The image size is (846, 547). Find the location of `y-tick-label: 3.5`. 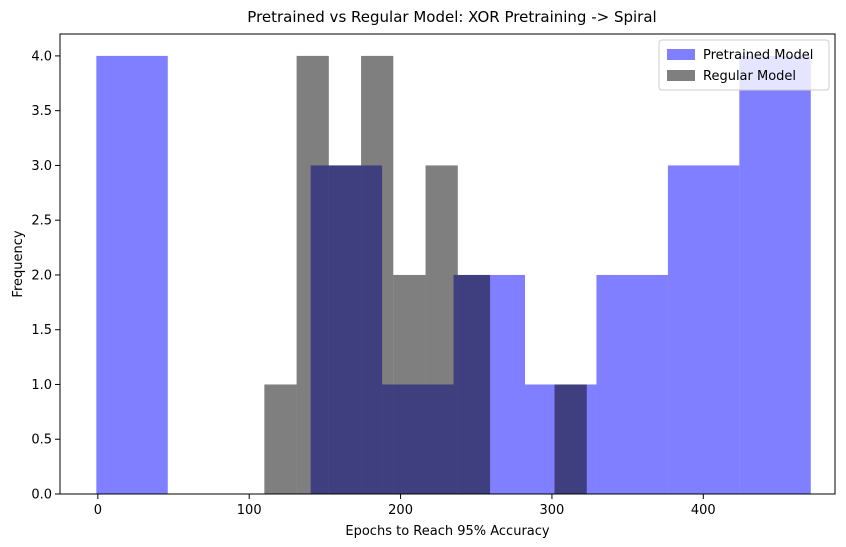

y-tick-label: 3.5 is located at coordinates (41, 111).